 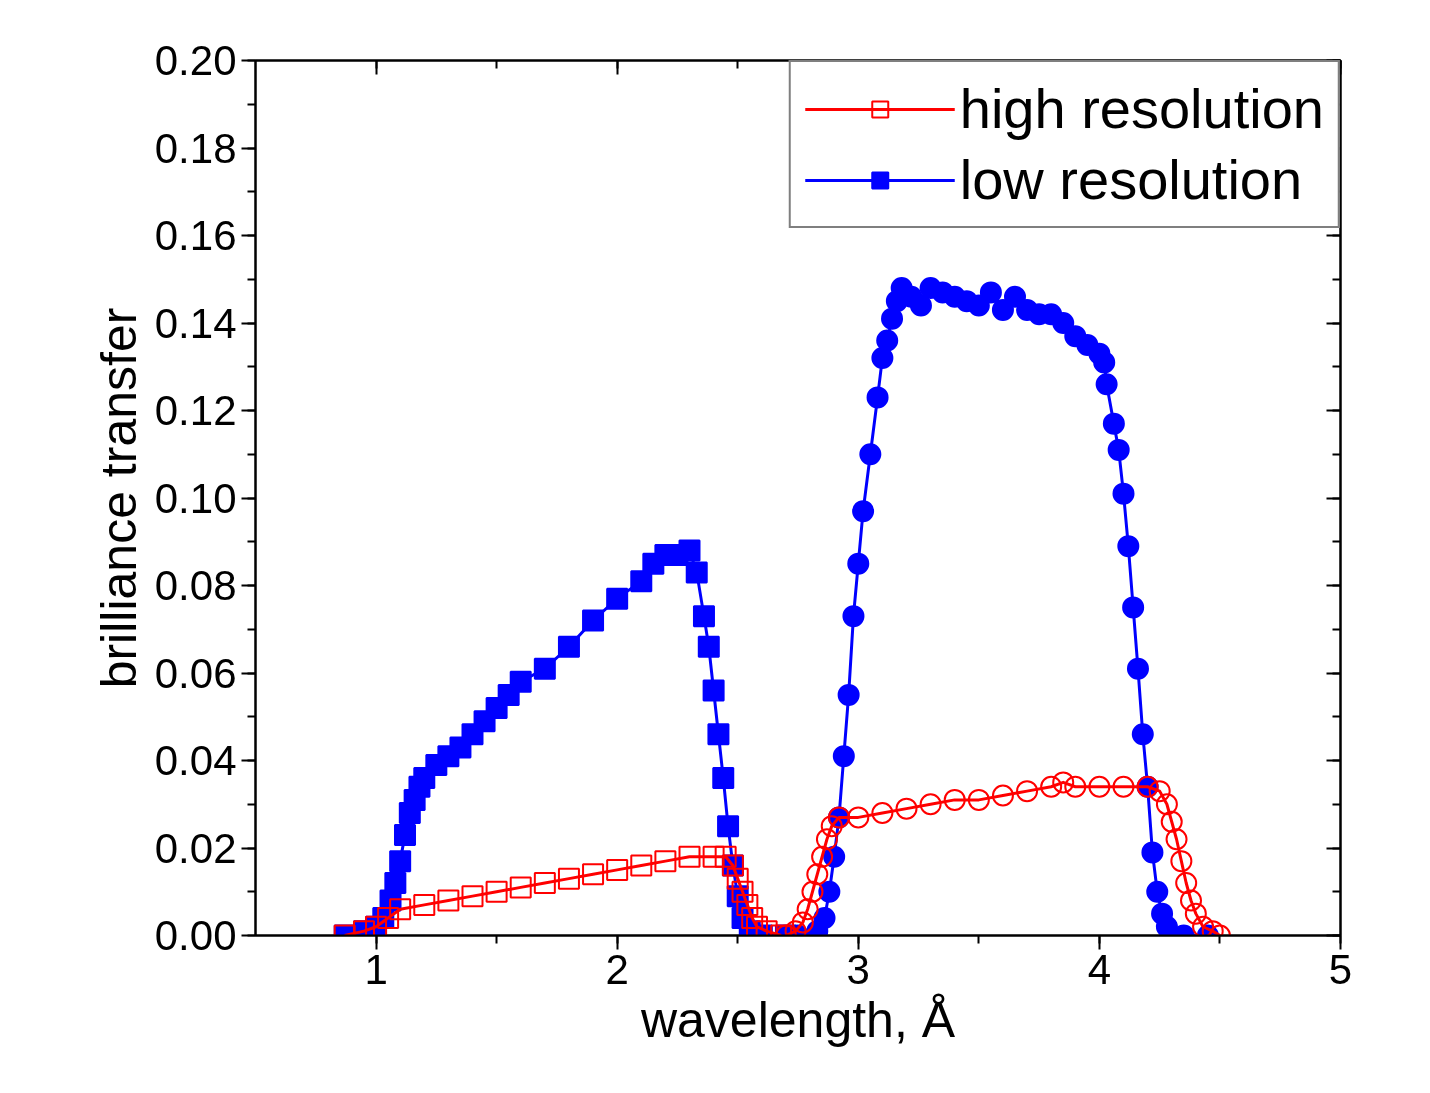 What do you see at coordinates (195, 410) in the screenshot?
I see `y-tick-label: 0.12` at bounding box center [195, 410].